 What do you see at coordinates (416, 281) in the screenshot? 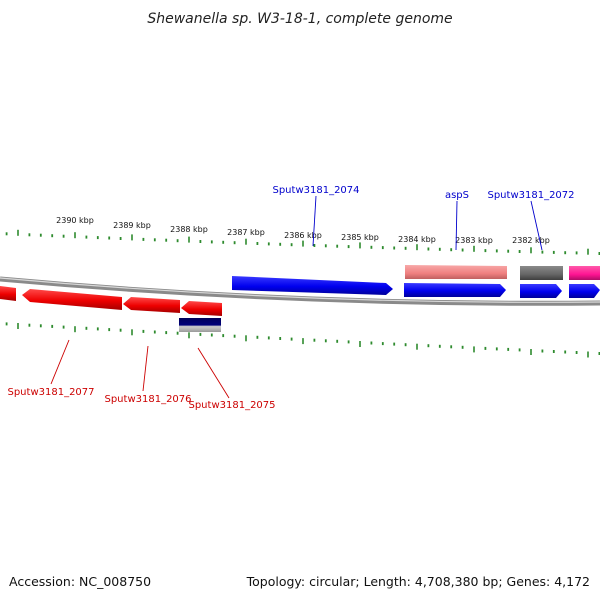
I see `forward-strand-features` at bounding box center [416, 281].